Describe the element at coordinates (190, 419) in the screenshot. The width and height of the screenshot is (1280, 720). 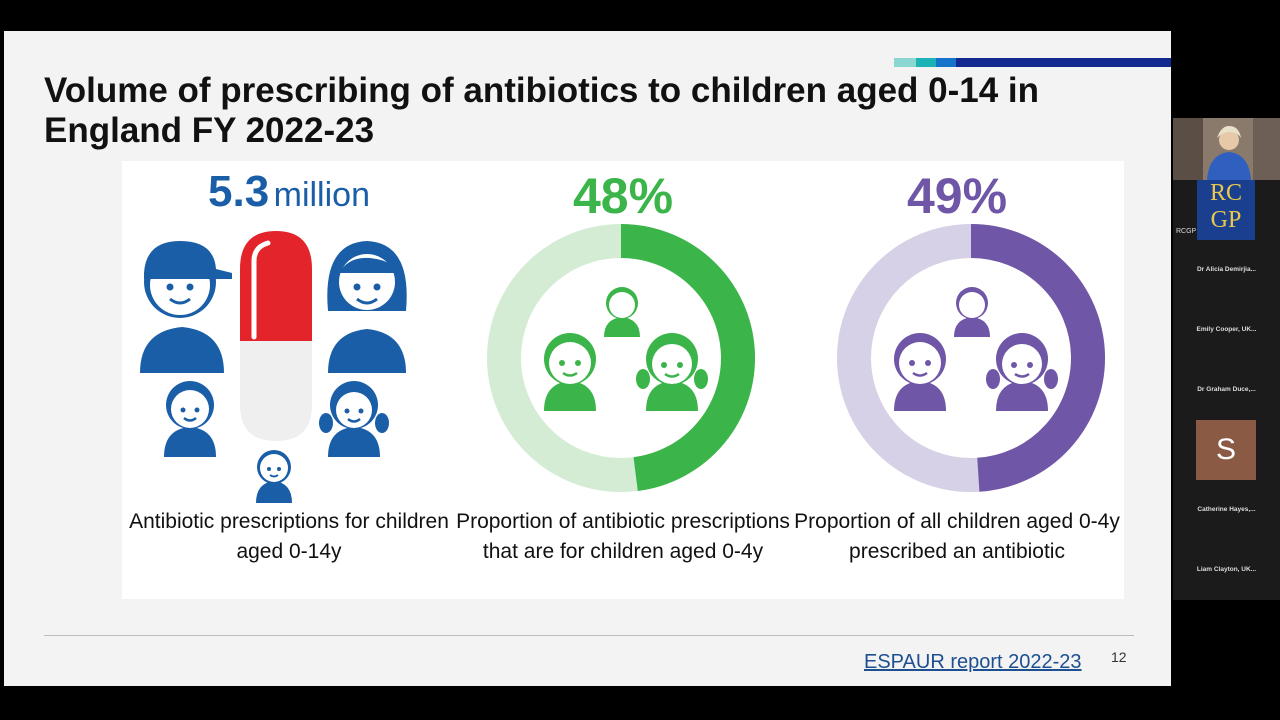
I see `small-boy-icon` at that location.